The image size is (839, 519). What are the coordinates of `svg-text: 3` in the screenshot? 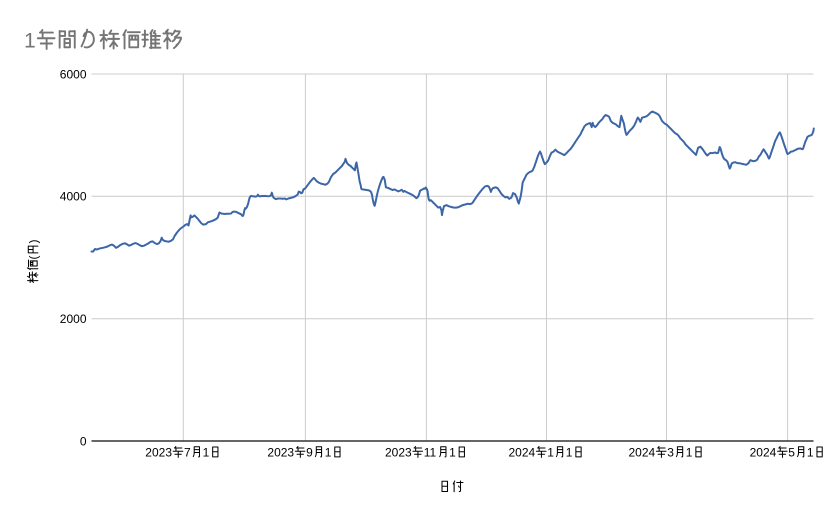 It's located at (670, 453).